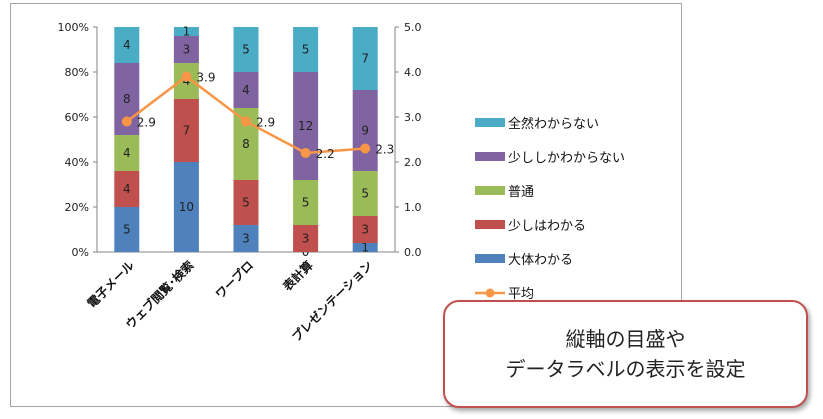 The width and height of the screenshot is (823, 419). I want to click on y-left-tick-label: 20%, so click(77, 207).